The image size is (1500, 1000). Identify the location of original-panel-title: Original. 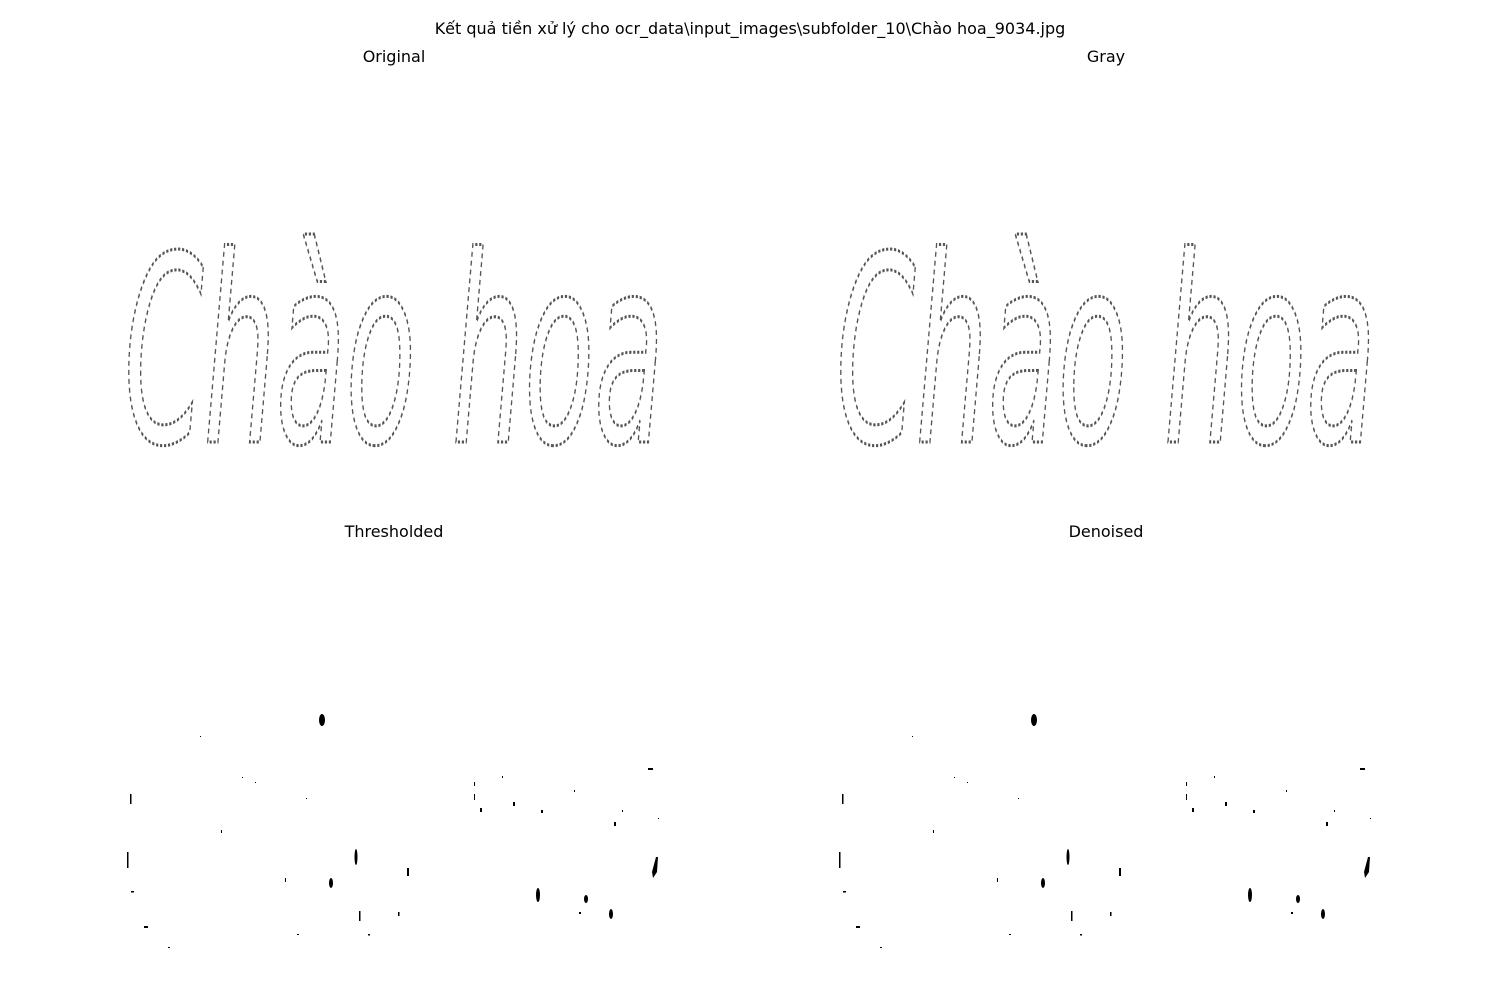
(394, 56).